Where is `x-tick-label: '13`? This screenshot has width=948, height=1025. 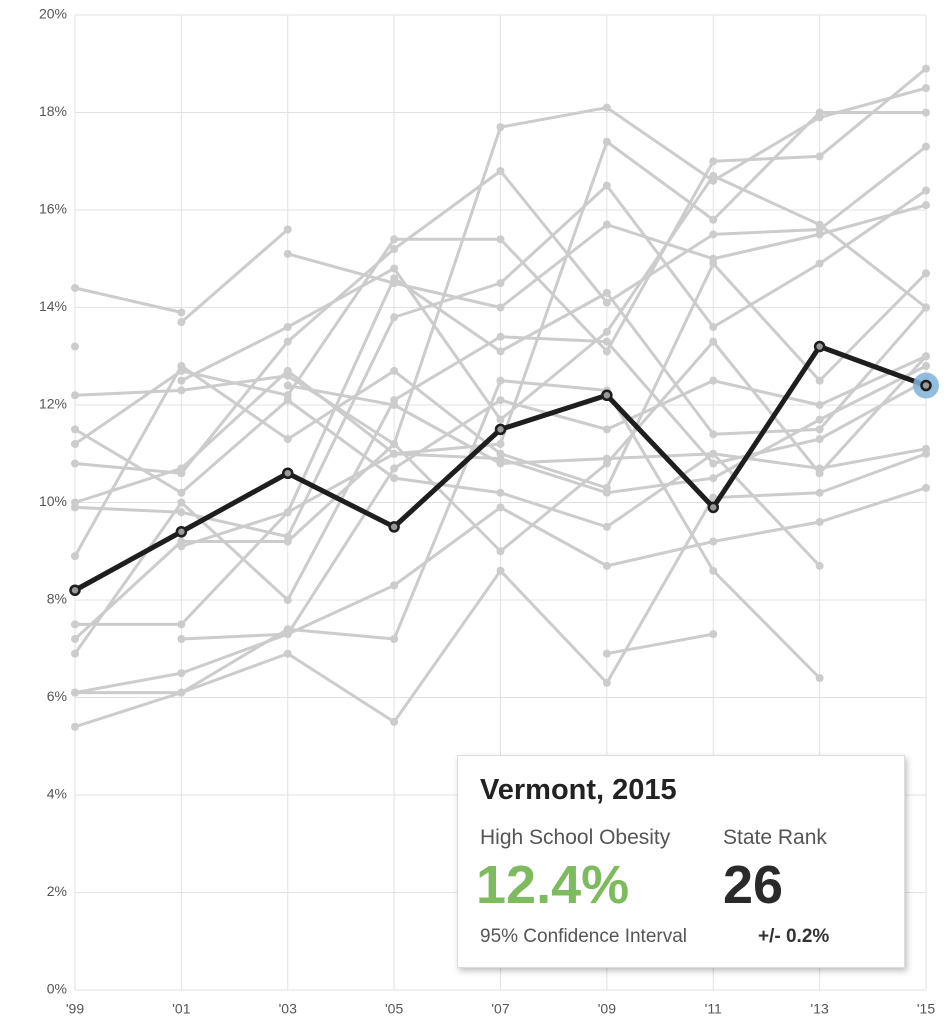 x-tick-label: '13 is located at coordinates (820, 1009).